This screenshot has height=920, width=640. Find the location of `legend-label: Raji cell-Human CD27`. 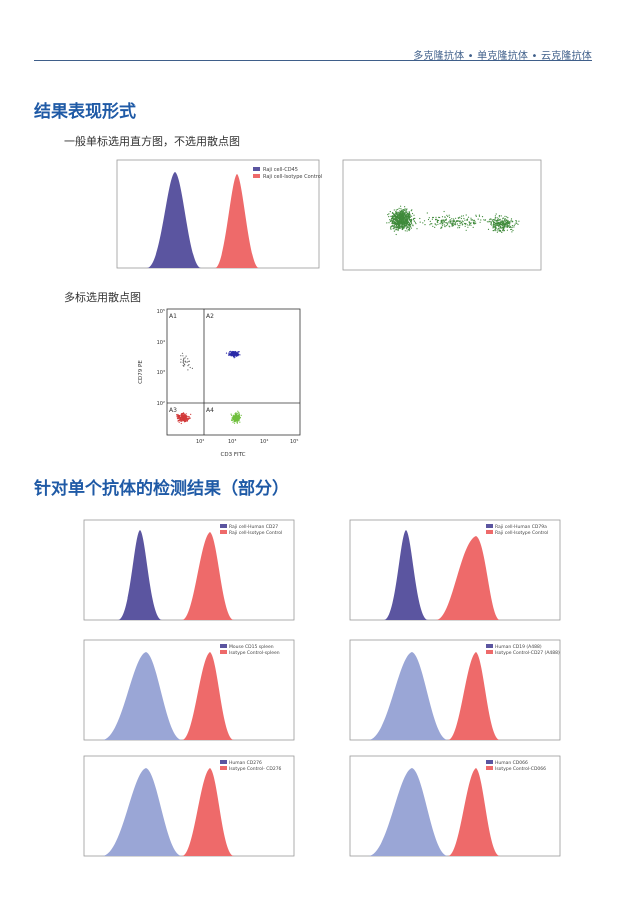

legend-label: Raji cell-Human CD27 is located at coordinates (253, 527).